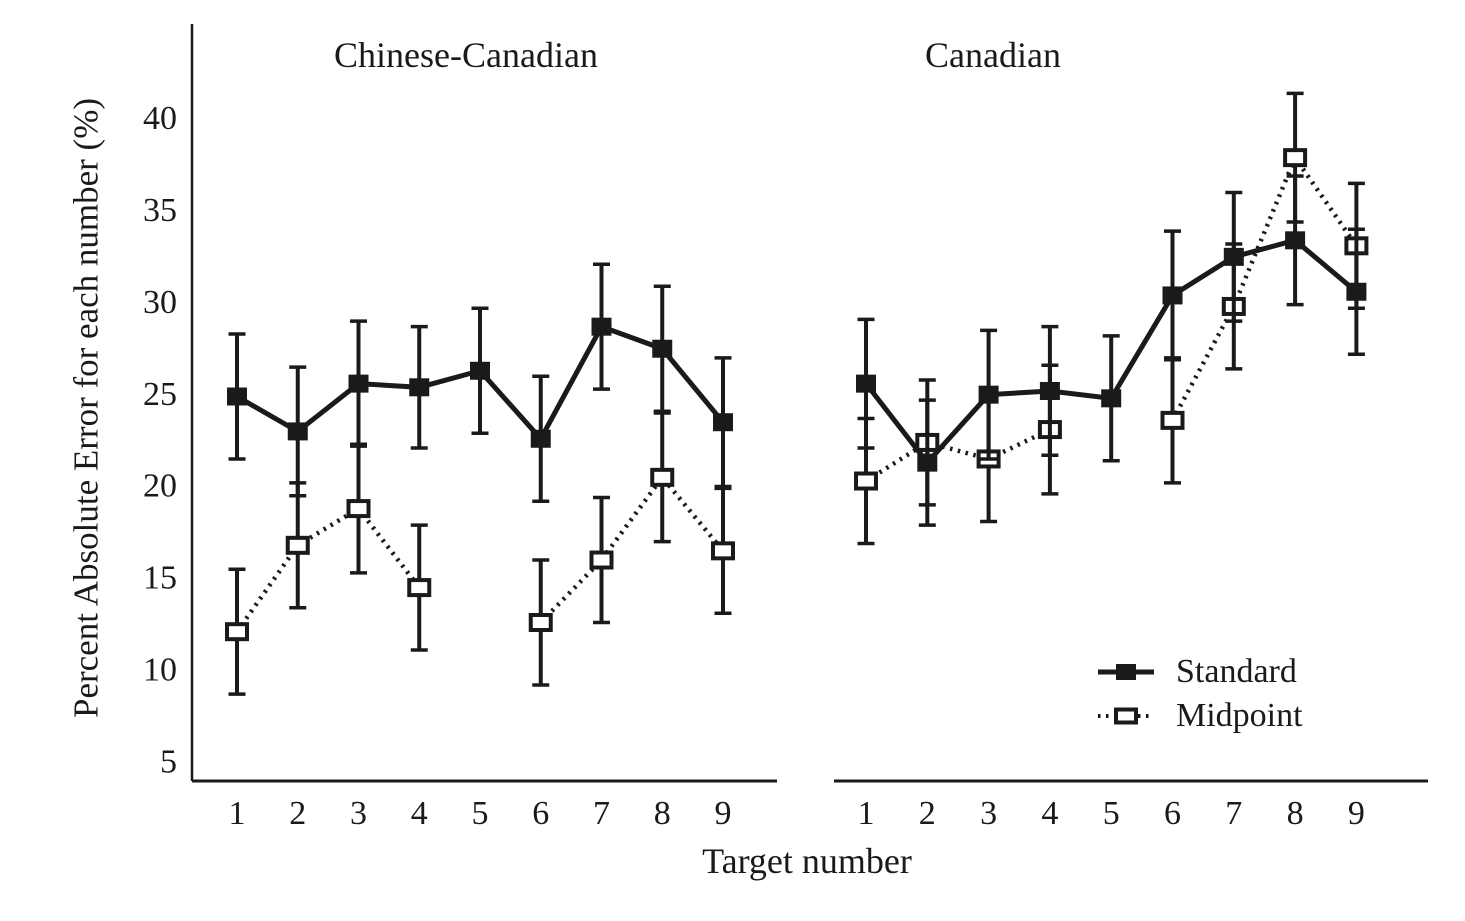 The image size is (1465, 921). I want to click on y-tick-labels: 5 10 15 20 25 30 35 40, so click(160, 440).